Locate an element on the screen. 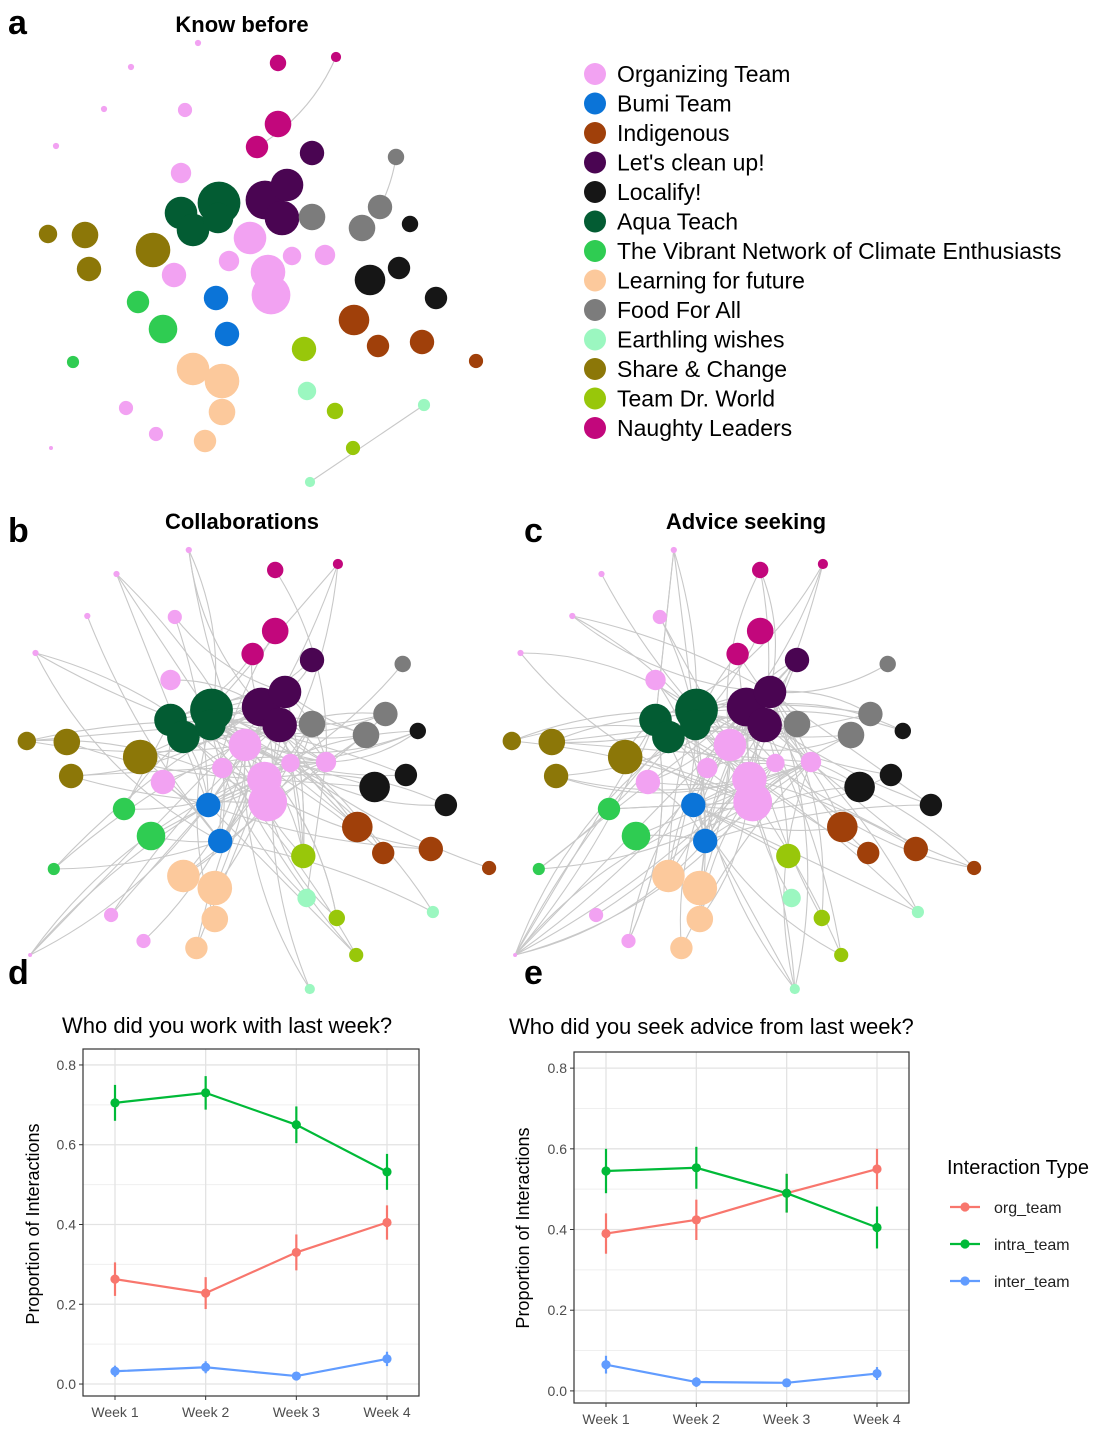 This screenshot has height=1453, width=1097. series-org_team is located at coordinates (741, 1201).